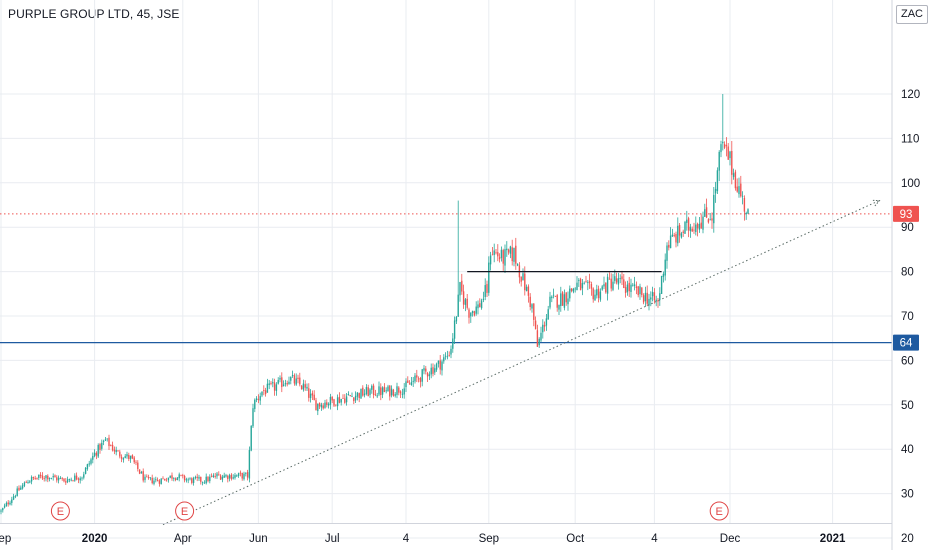 Image resolution: width=932 pixels, height=550 pixels. Describe the element at coordinates (423, 539) in the screenshot. I see `time-axis: Sep 2020 Apr Jun Jul 4 Sep Oct 4 Dec 2021` at that location.